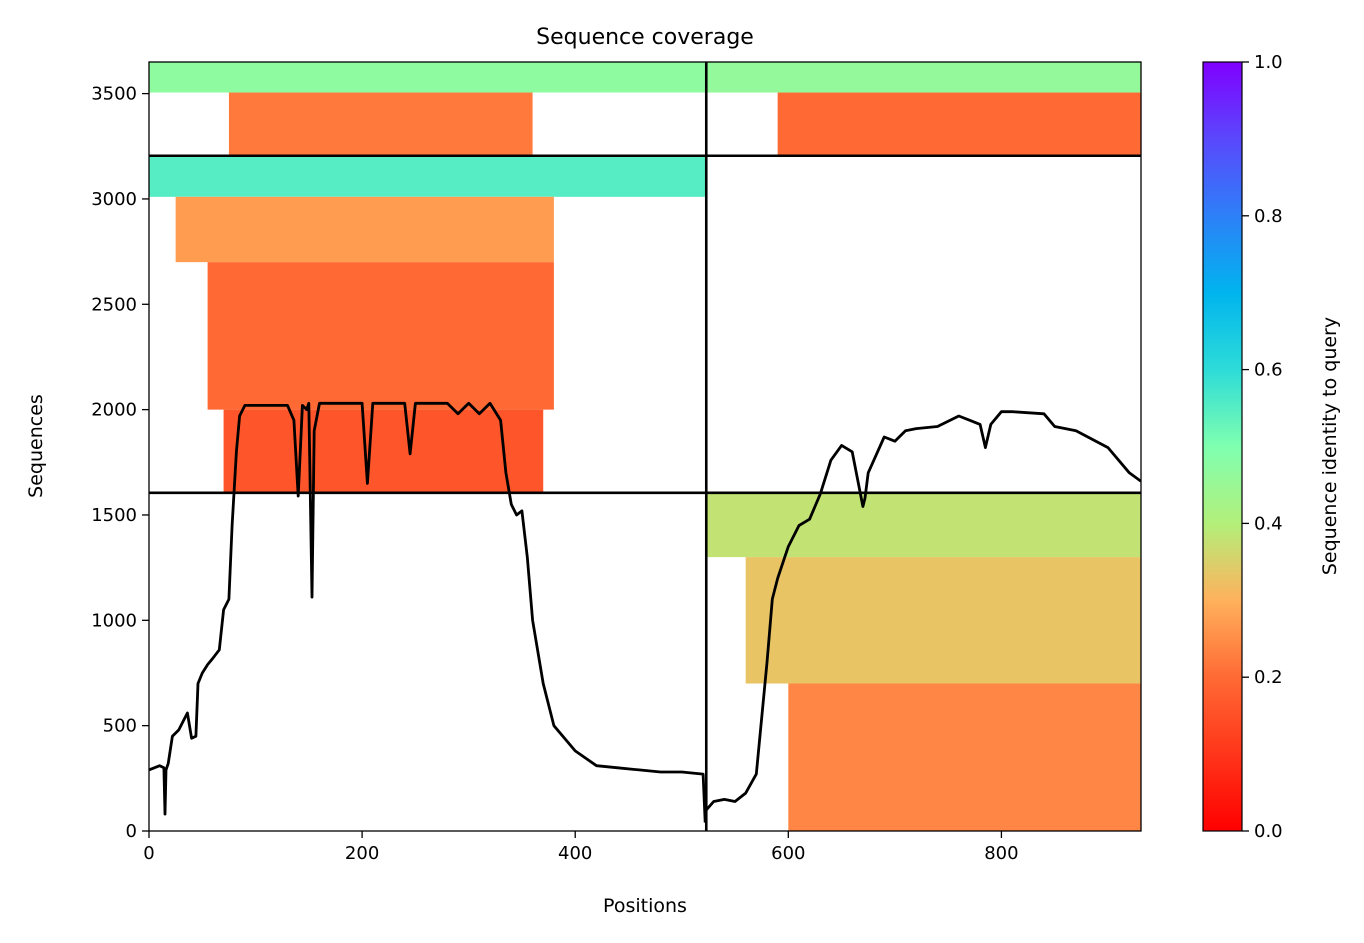 This screenshot has height=943, width=1364. I want to click on colorbar, so click(1222, 446).